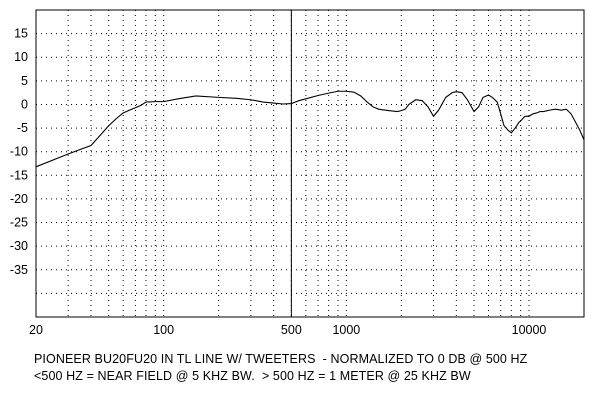 The height and width of the screenshot is (400, 600). I want to click on y-tick-label: 0, so click(24, 104).